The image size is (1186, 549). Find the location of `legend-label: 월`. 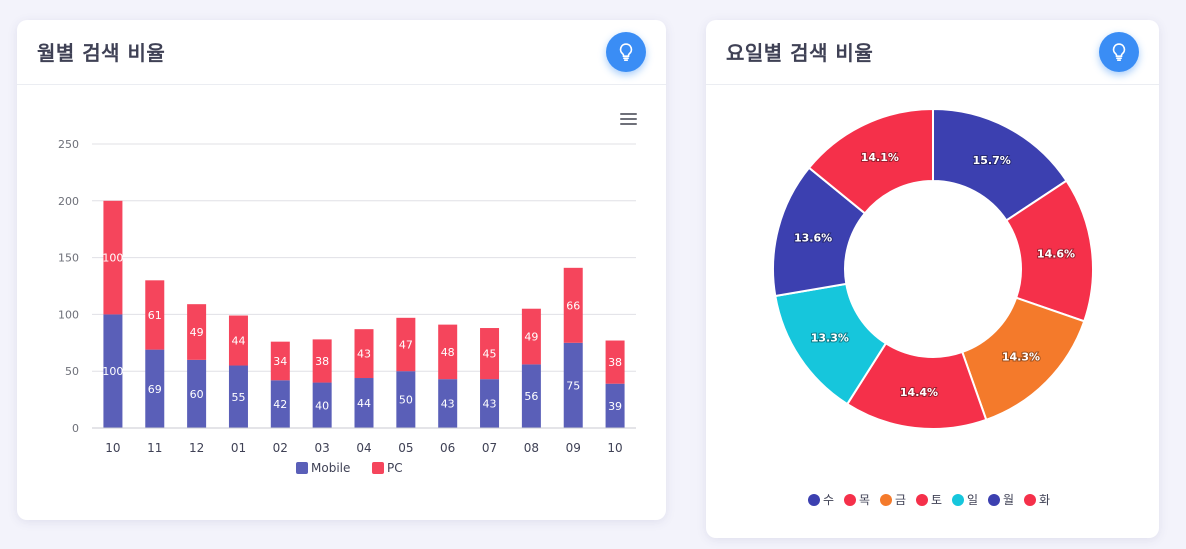

legend-label: 월 is located at coordinates (1008, 500).